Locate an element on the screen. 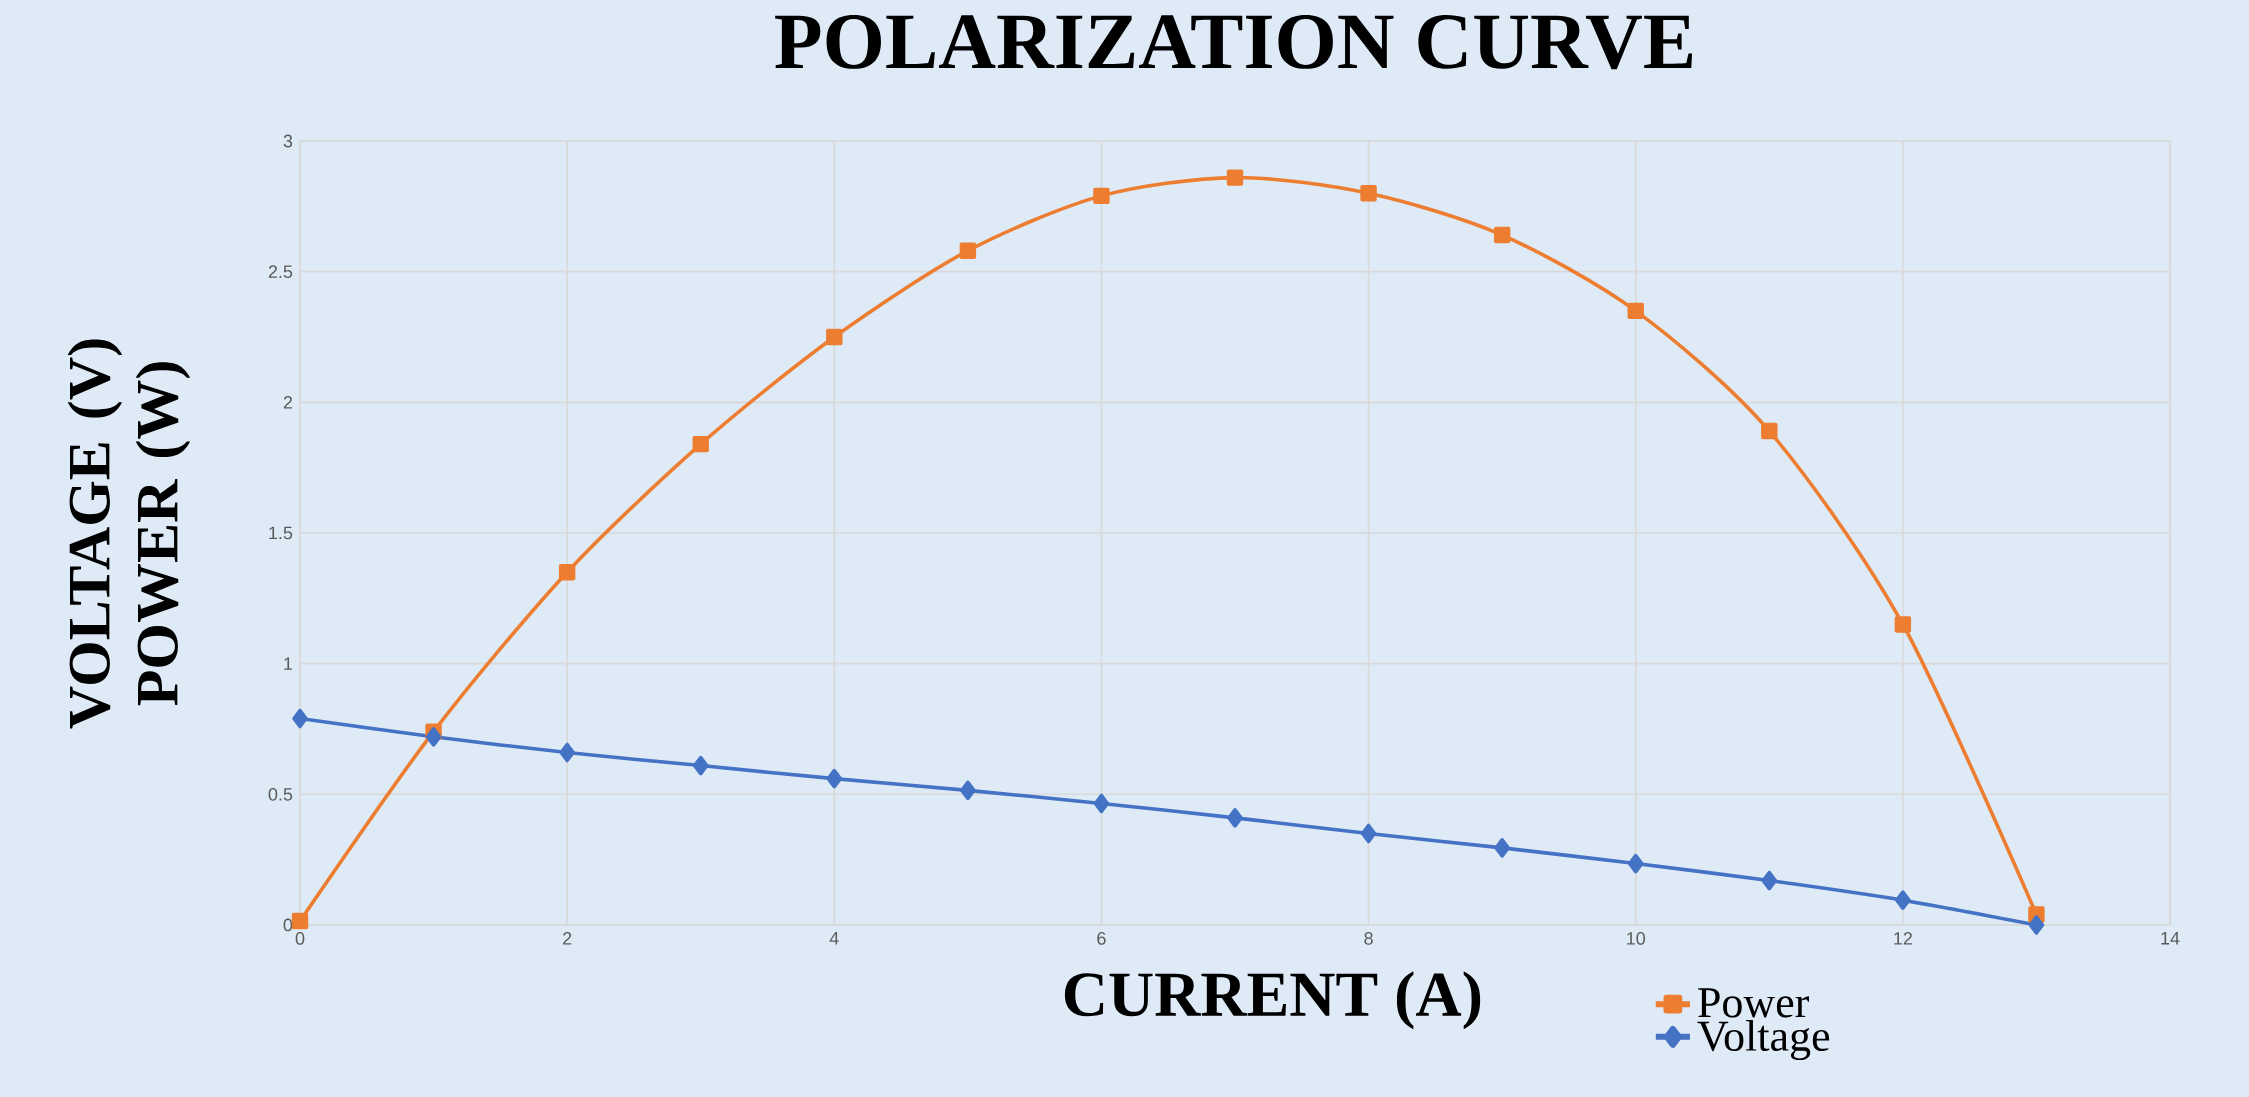 The height and width of the screenshot is (1097, 2249). y-tick-label: 2 is located at coordinates (288, 402).